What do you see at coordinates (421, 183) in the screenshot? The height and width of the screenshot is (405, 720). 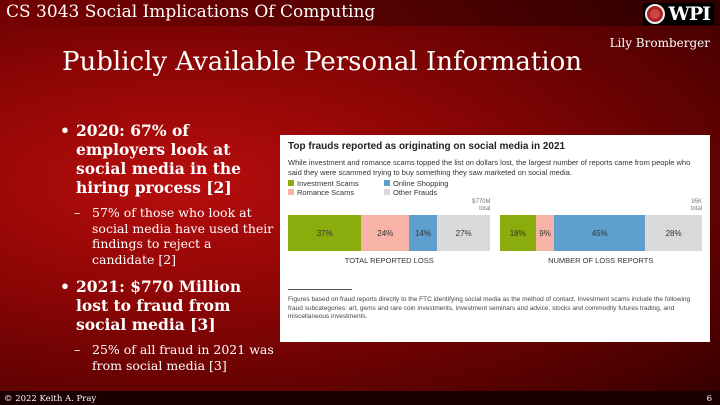 I see `legend-label: Online Shopping` at bounding box center [421, 183].